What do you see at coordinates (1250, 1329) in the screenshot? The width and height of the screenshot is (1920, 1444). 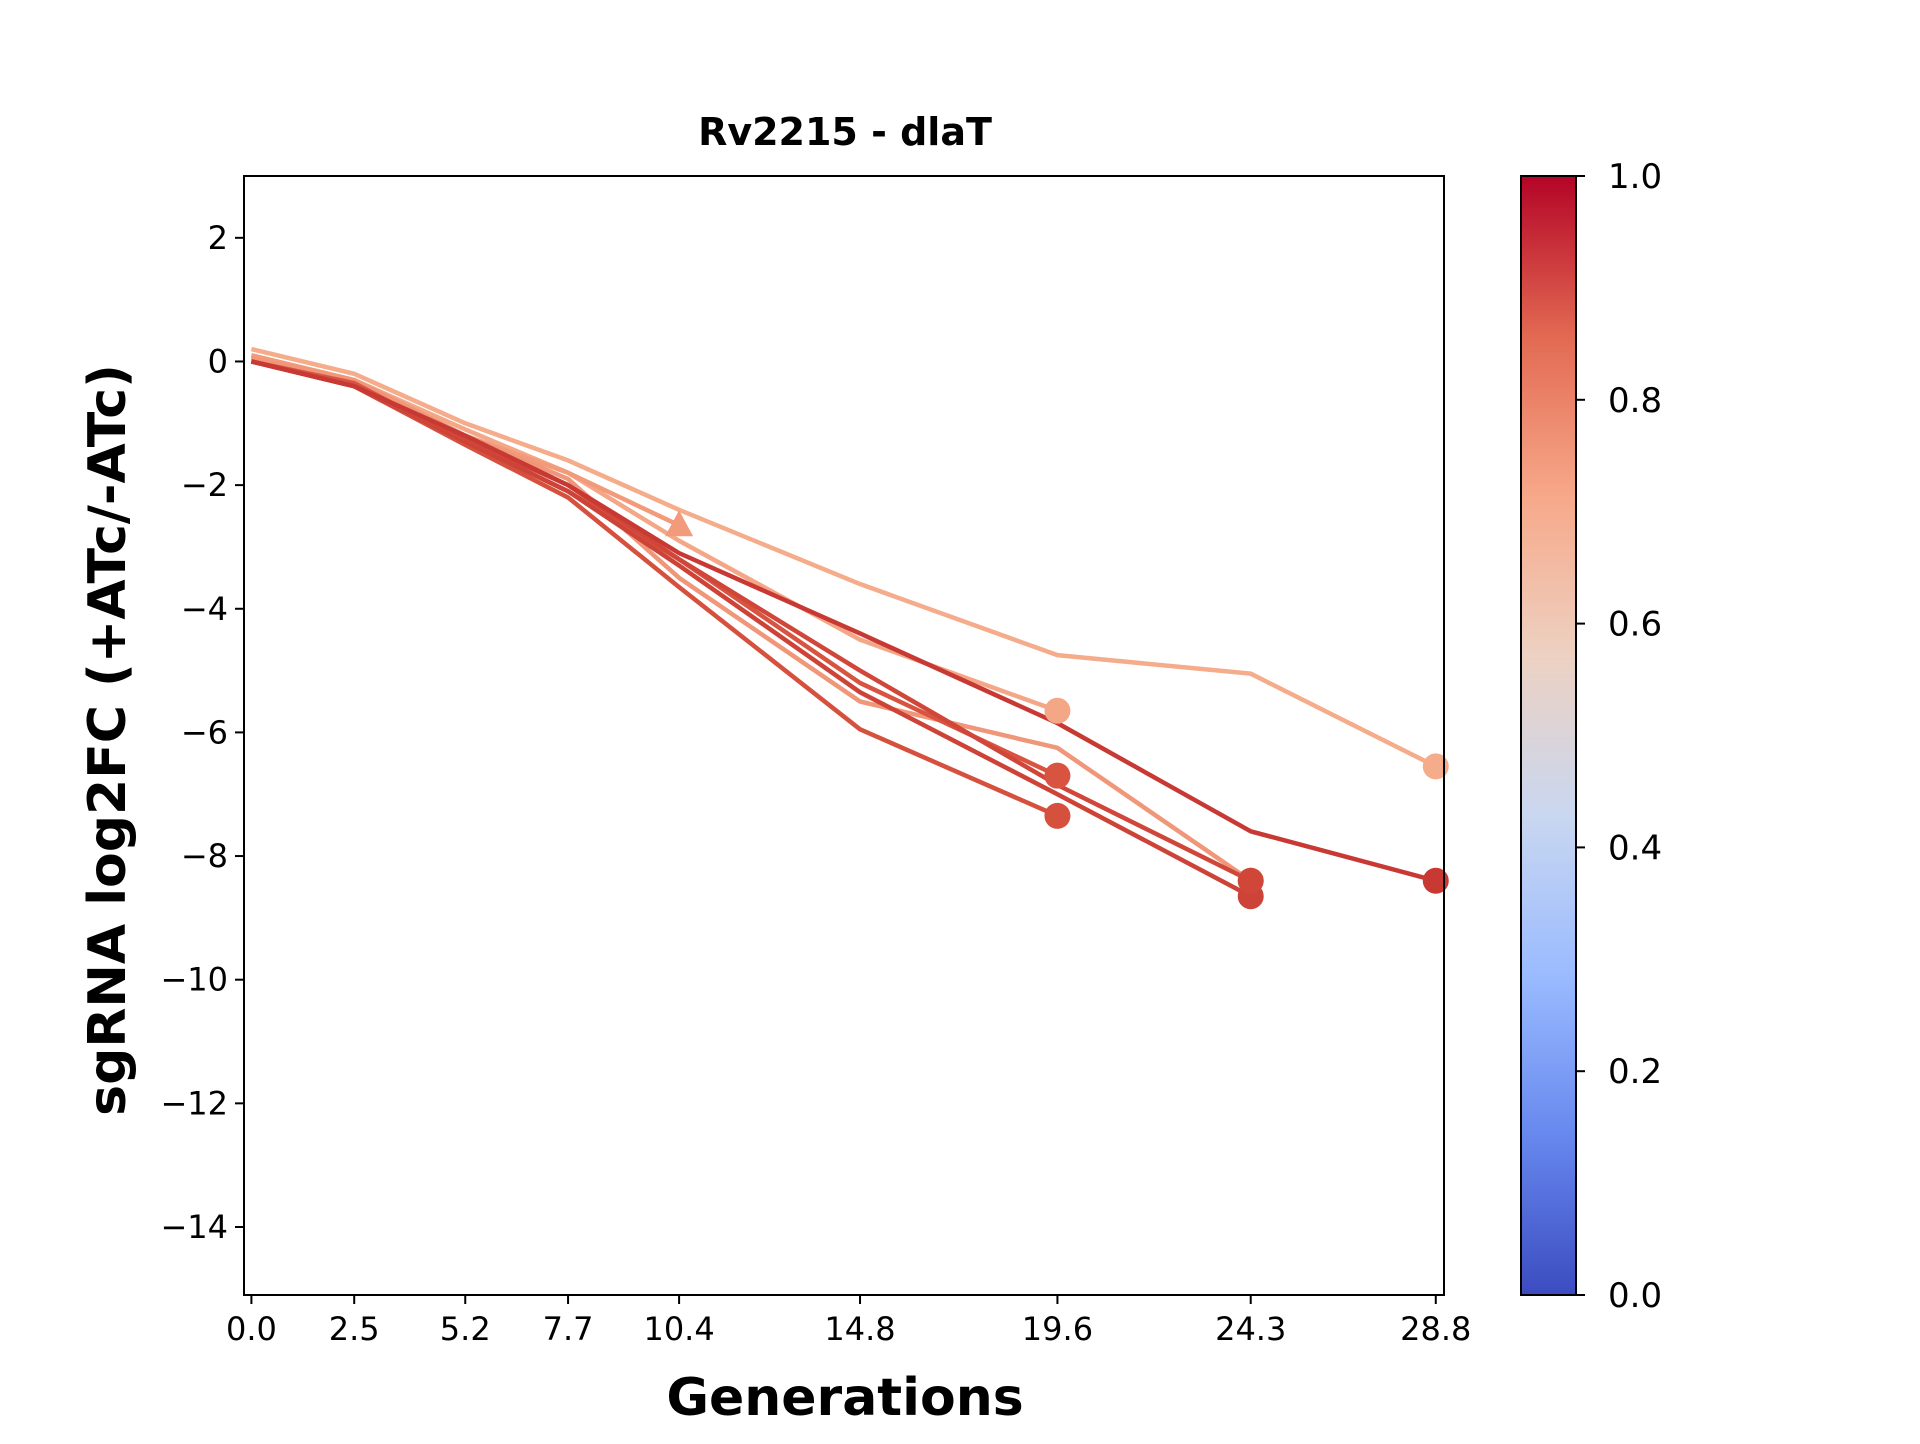 I see `x-tick-label: 24.3` at bounding box center [1250, 1329].